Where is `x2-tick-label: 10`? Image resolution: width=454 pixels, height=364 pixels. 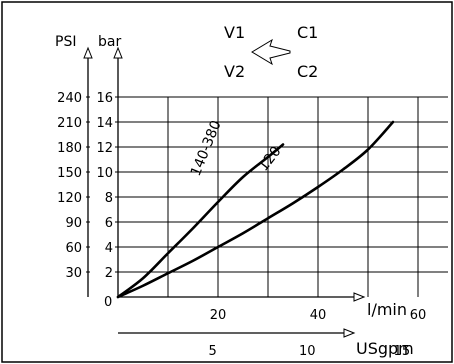 x2-tick-label: 10 is located at coordinates (307, 351).